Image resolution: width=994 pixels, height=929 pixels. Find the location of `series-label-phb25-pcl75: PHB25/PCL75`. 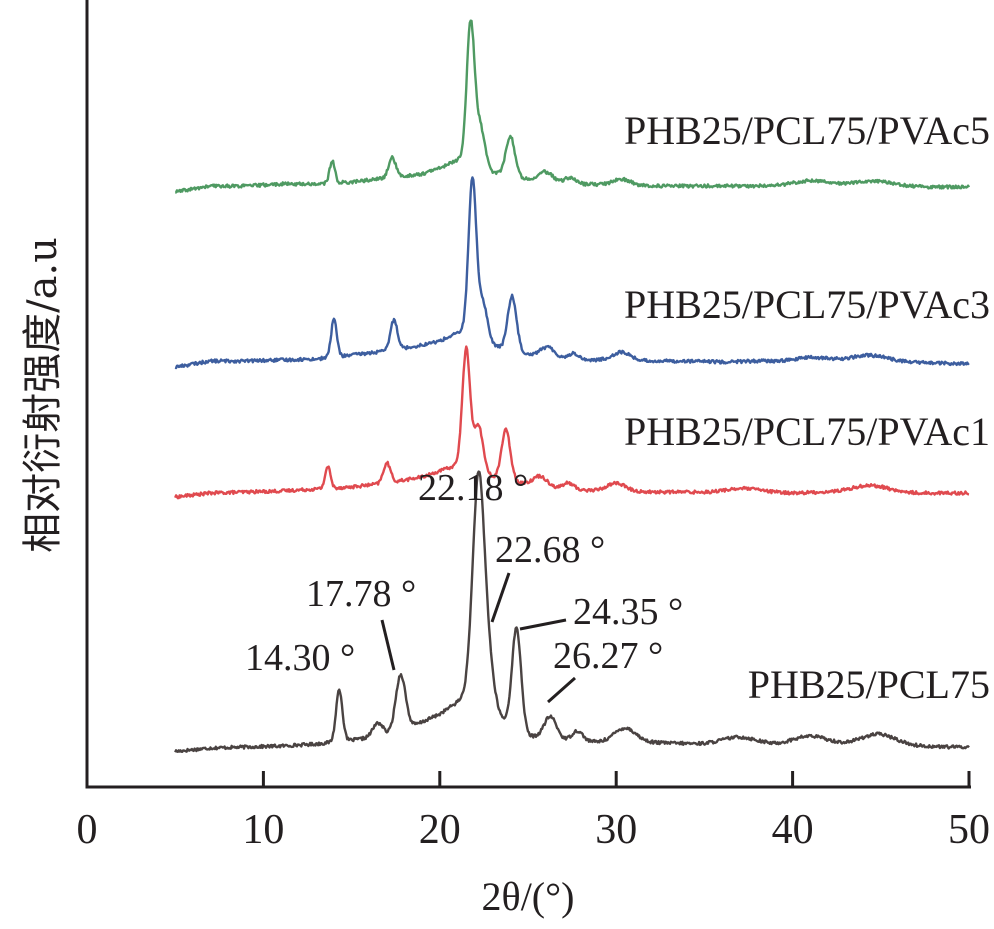

series-label-phb25-pcl75: PHB25/PCL75 is located at coordinates (869, 684).